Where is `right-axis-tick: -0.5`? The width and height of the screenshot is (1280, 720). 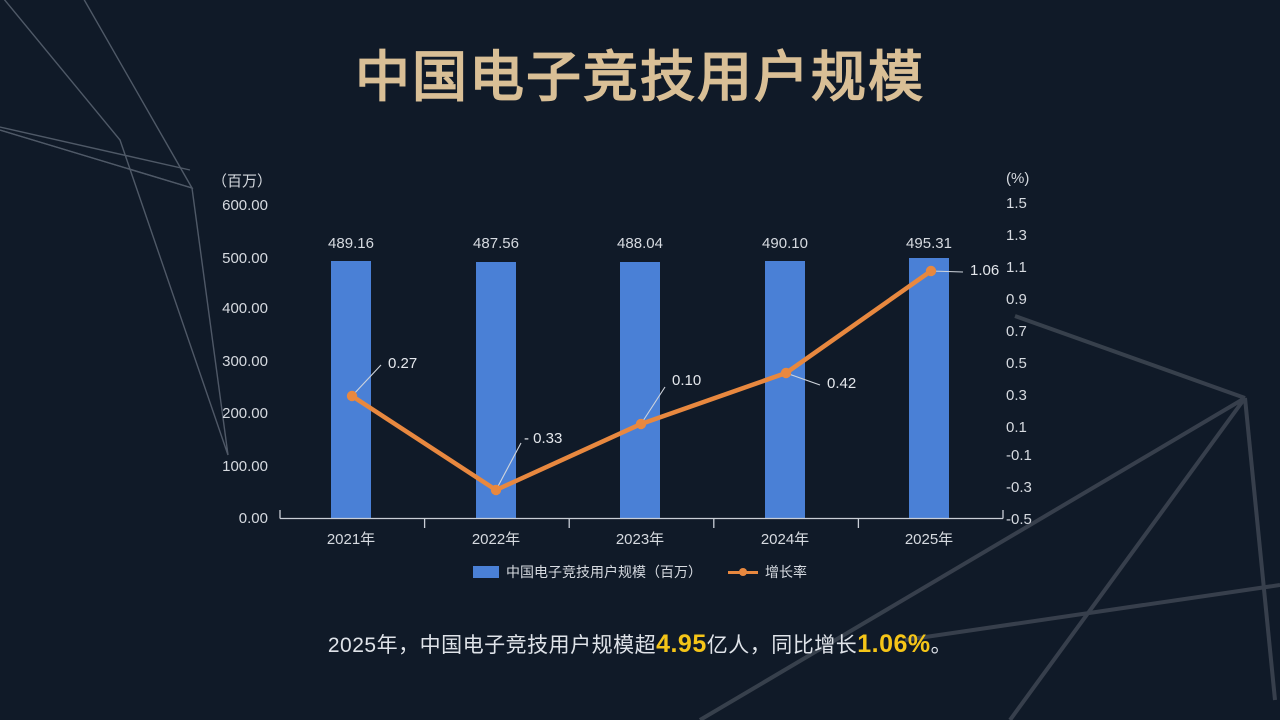 right-axis-tick: -0.5 is located at coordinates (1019, 519).